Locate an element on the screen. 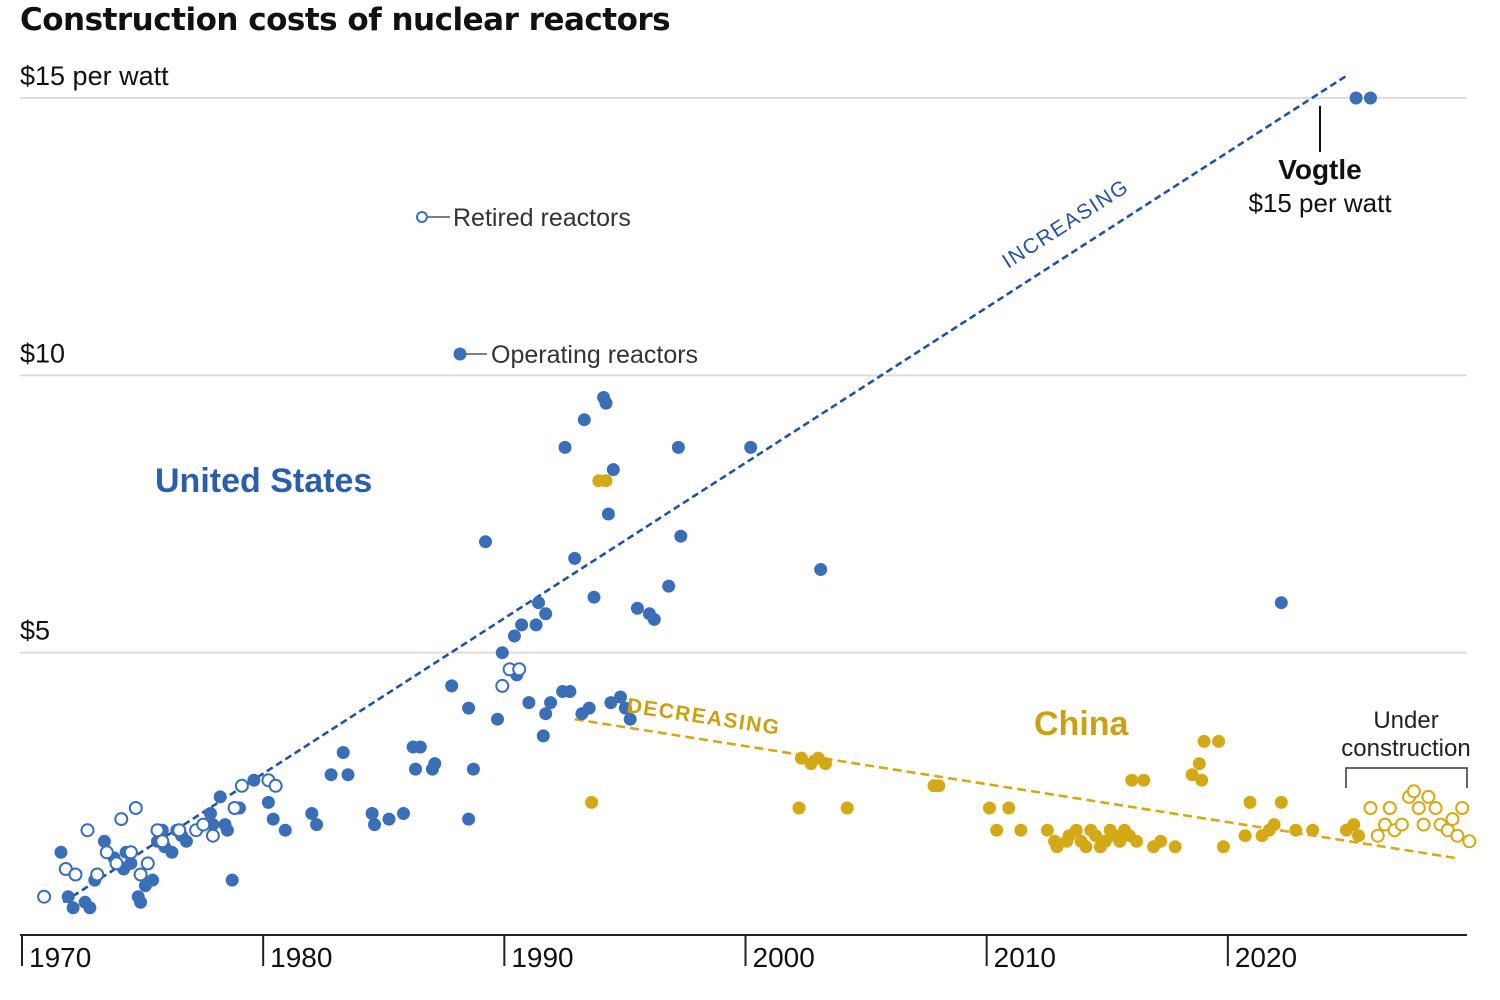 The height and width of the screenshot is (1000, 1500). y-tick-label: $5 is located at coordinates (35, 631).